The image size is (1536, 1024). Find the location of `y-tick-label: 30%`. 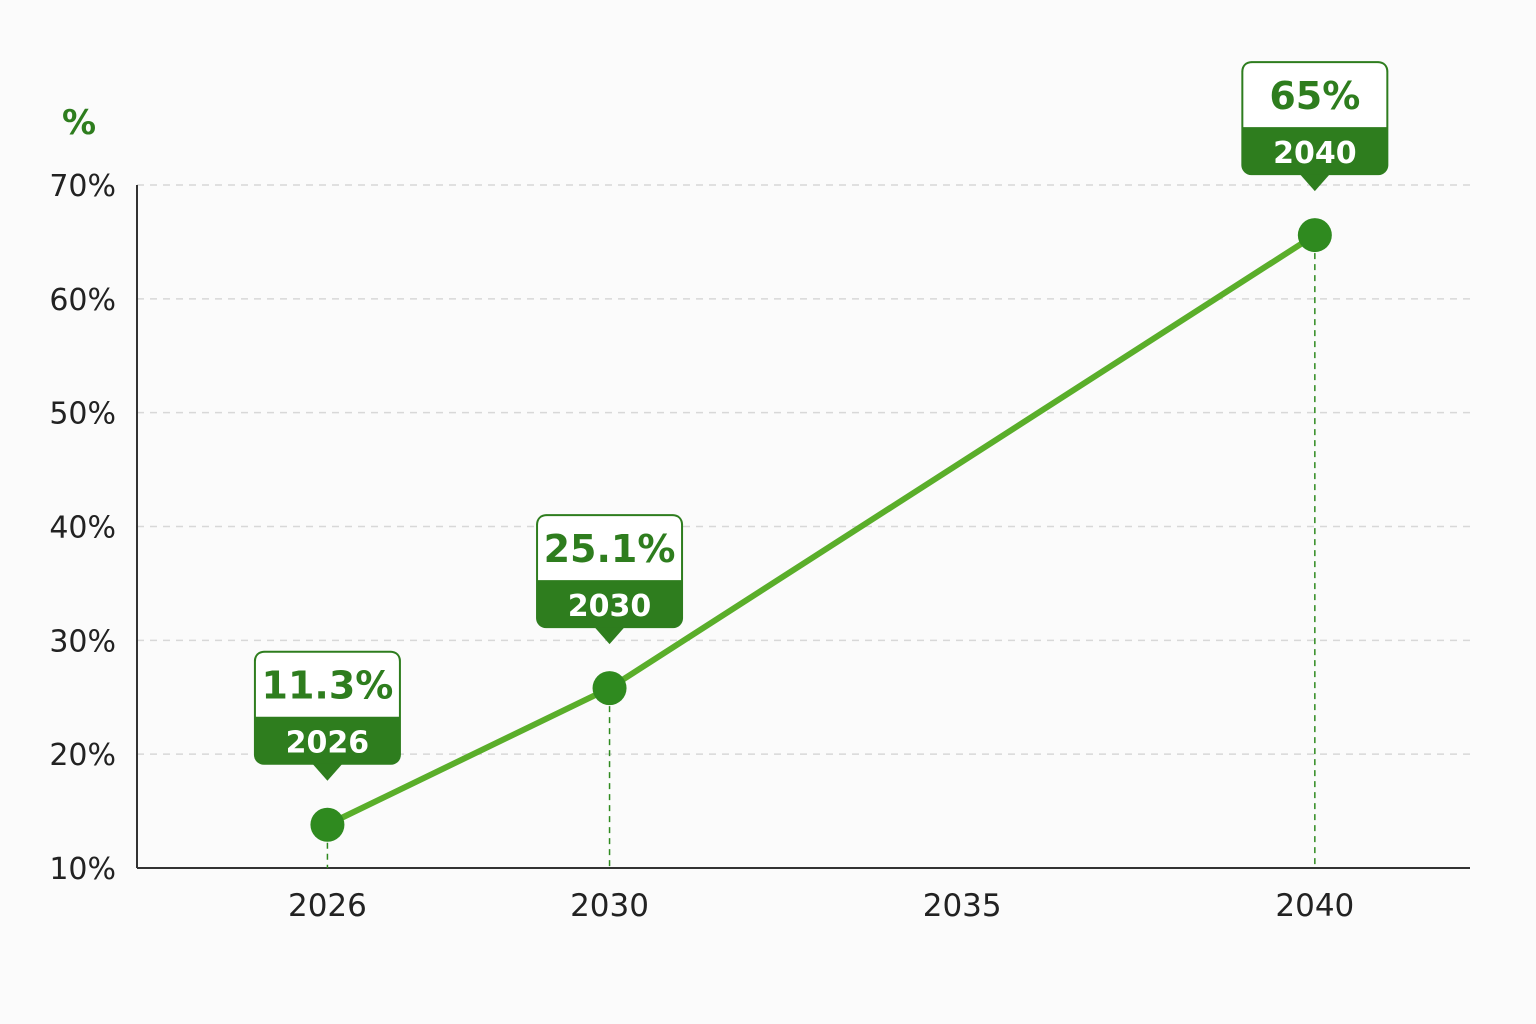

y-tick-label: 30% is located at coordinates (82, 641).